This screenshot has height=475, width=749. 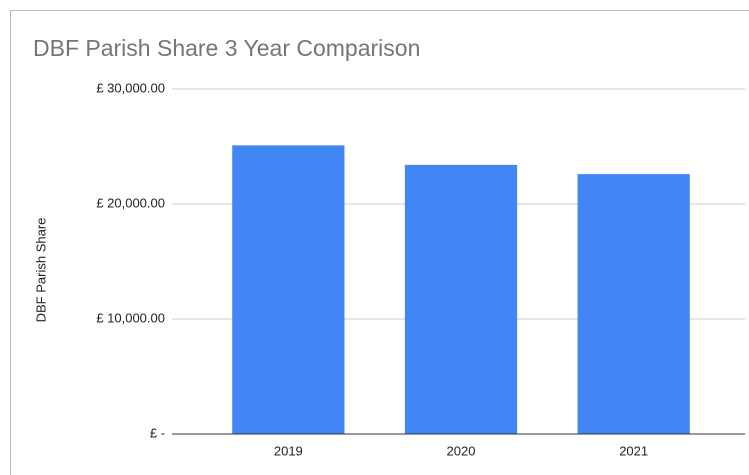 I want to click on y-tick-label: £ 10,000.00, so click(x=130, y=317).